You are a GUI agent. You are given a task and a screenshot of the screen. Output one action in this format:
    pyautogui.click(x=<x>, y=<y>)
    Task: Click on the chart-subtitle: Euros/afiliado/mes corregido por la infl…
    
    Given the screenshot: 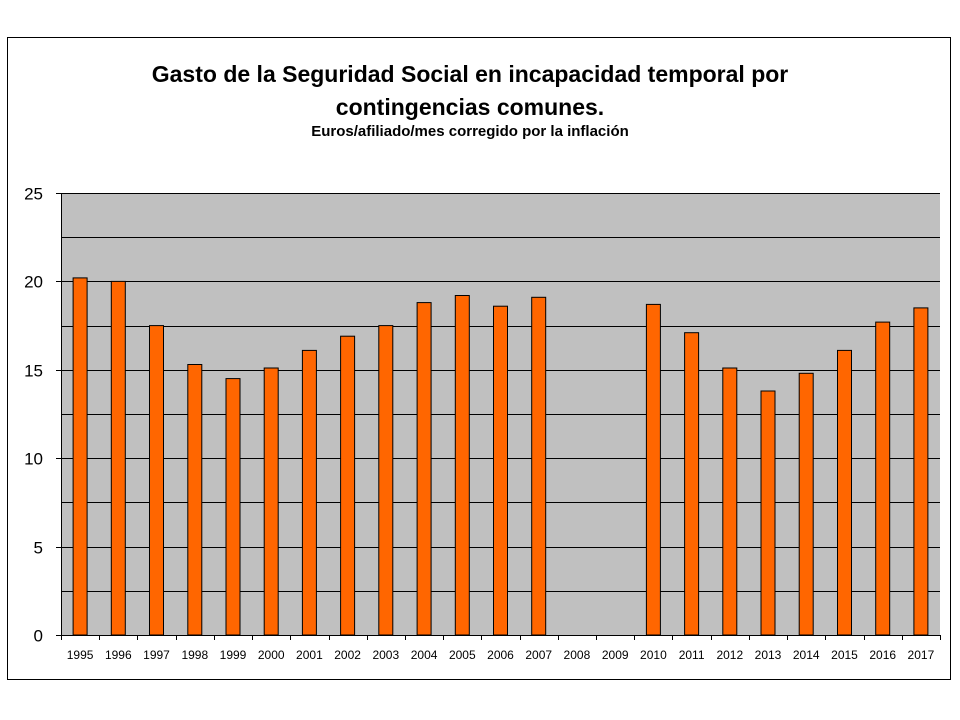 What is the action you would take?
    pyautogui.click(x=470, y=131)
    